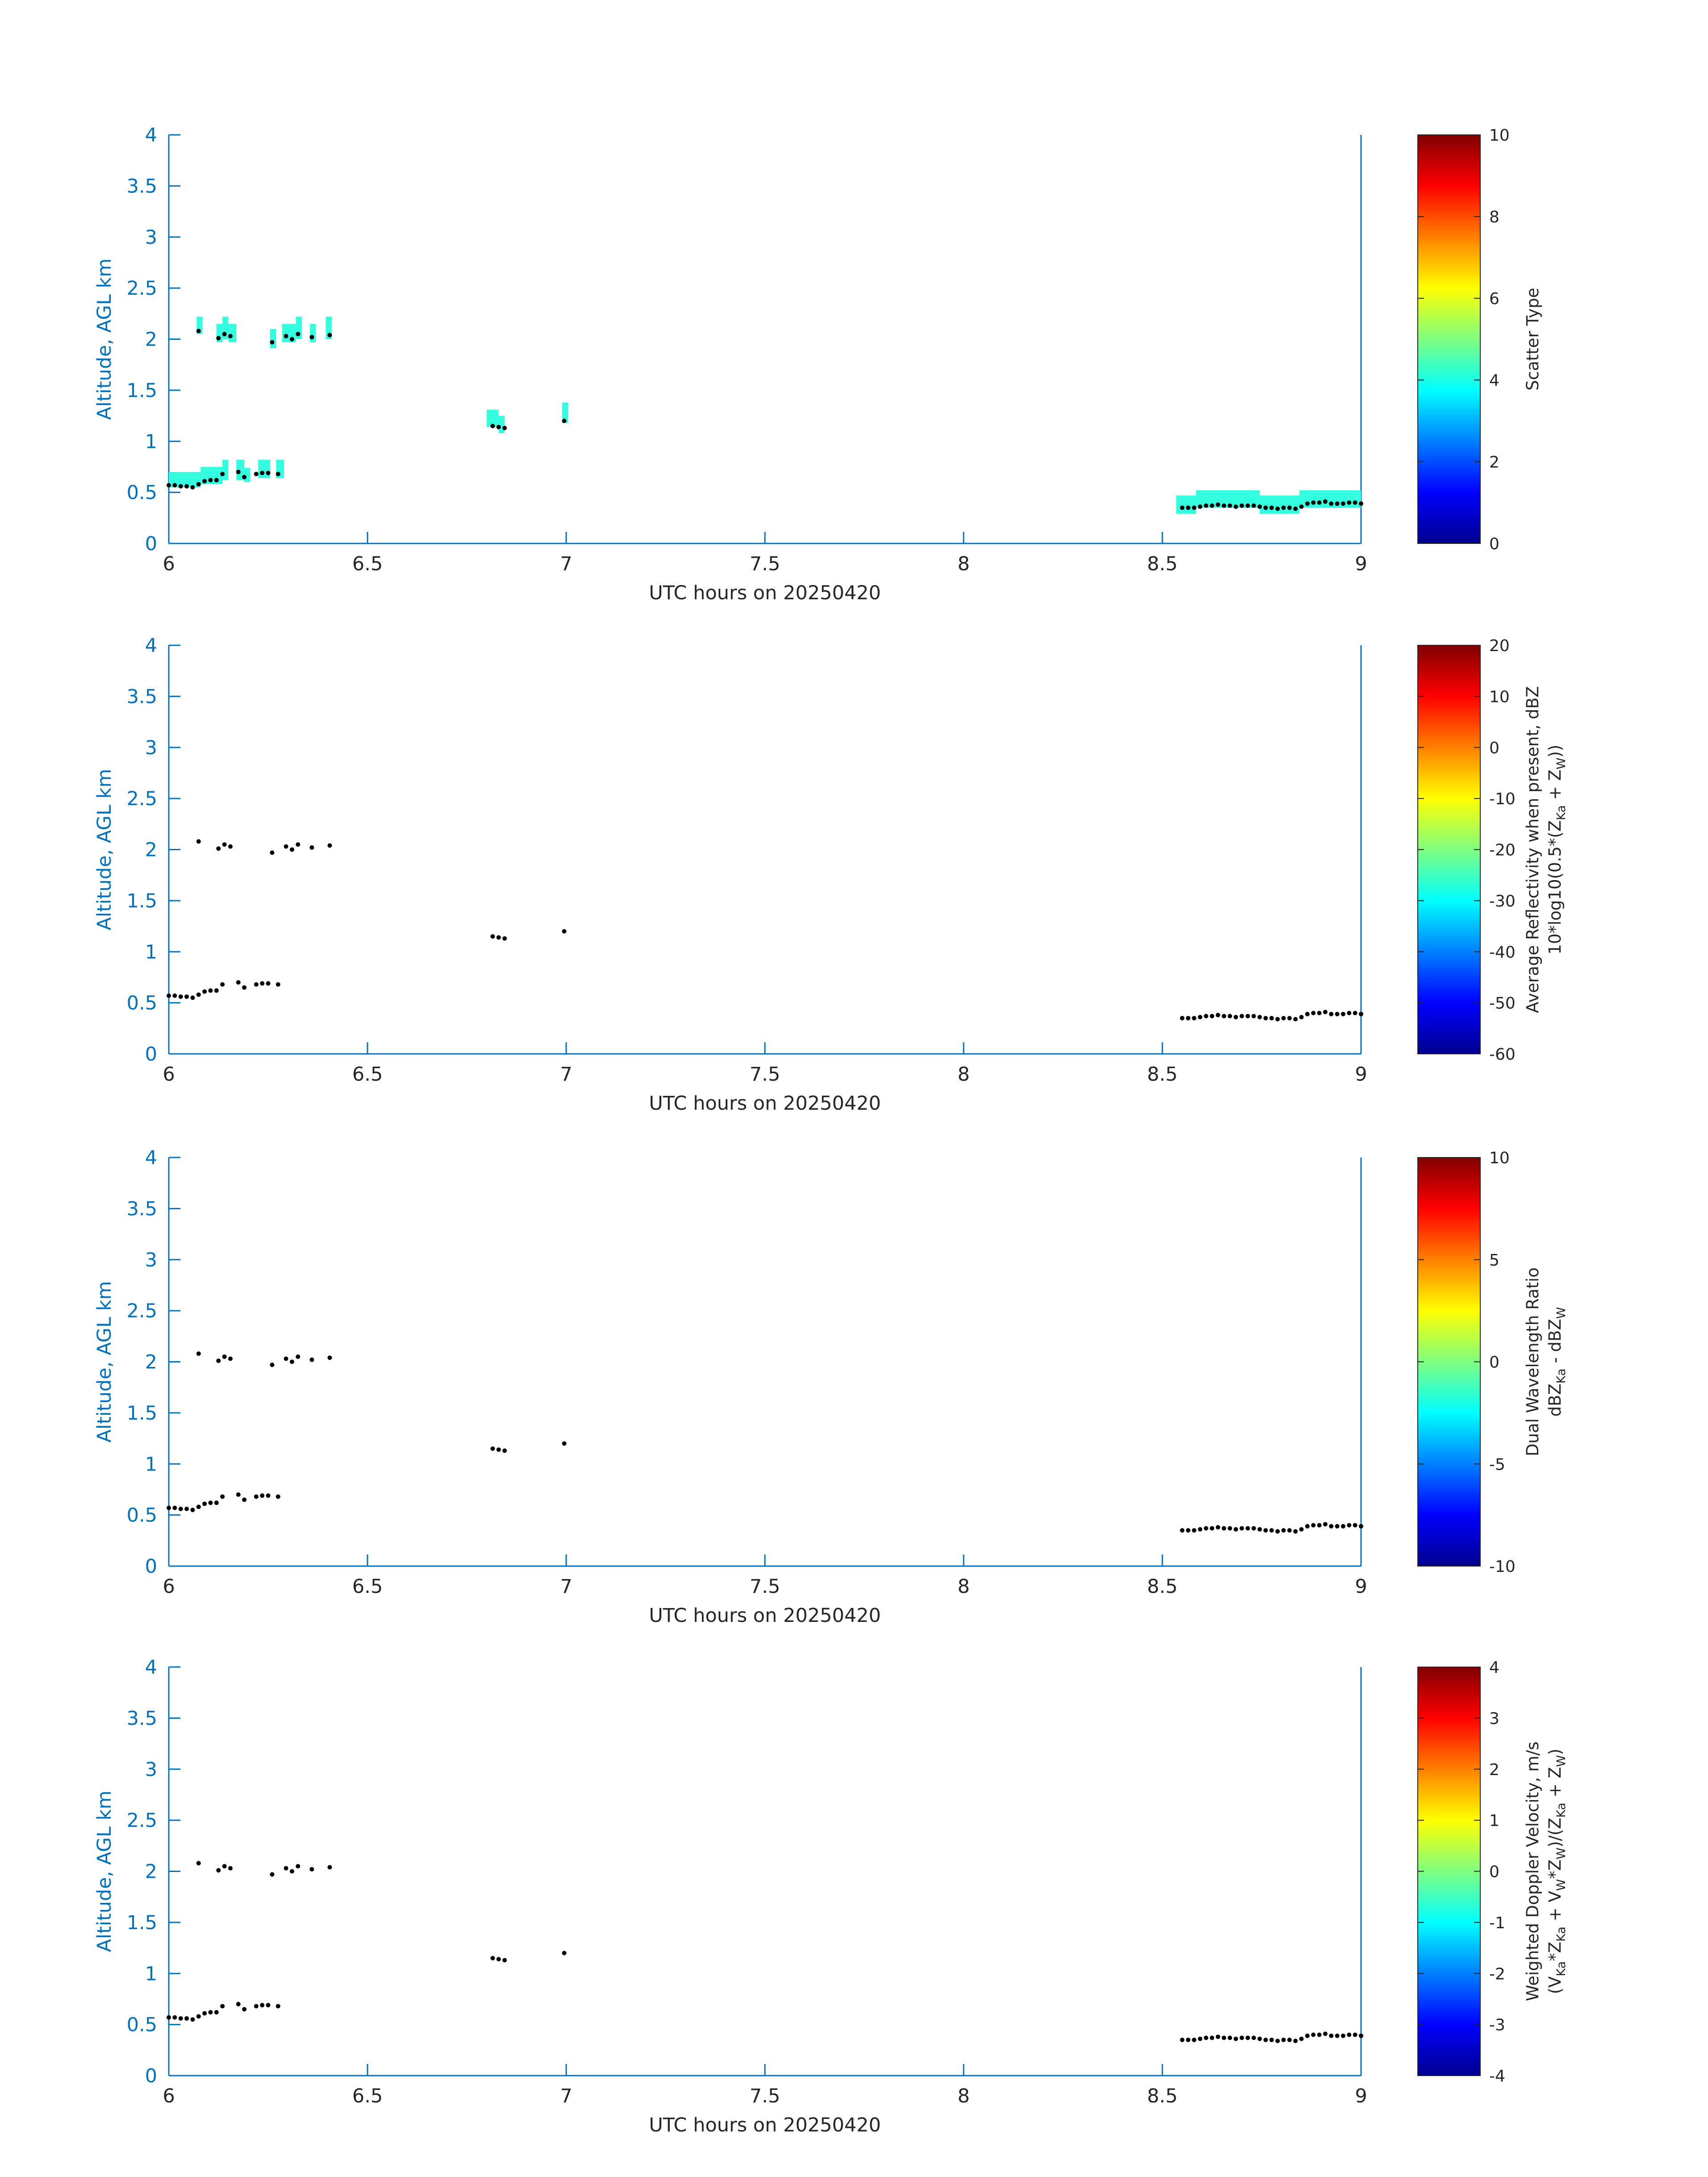 This screenshot has width=1708, height=2177. What do you see at coordinates (1556, 1871) in the screenshot?
I see `colorbar-label: (VKa​*ZKa​ + VW​*ZW​)/(ZKa​ + ZW​)` at bounding box center [1556, 1871].